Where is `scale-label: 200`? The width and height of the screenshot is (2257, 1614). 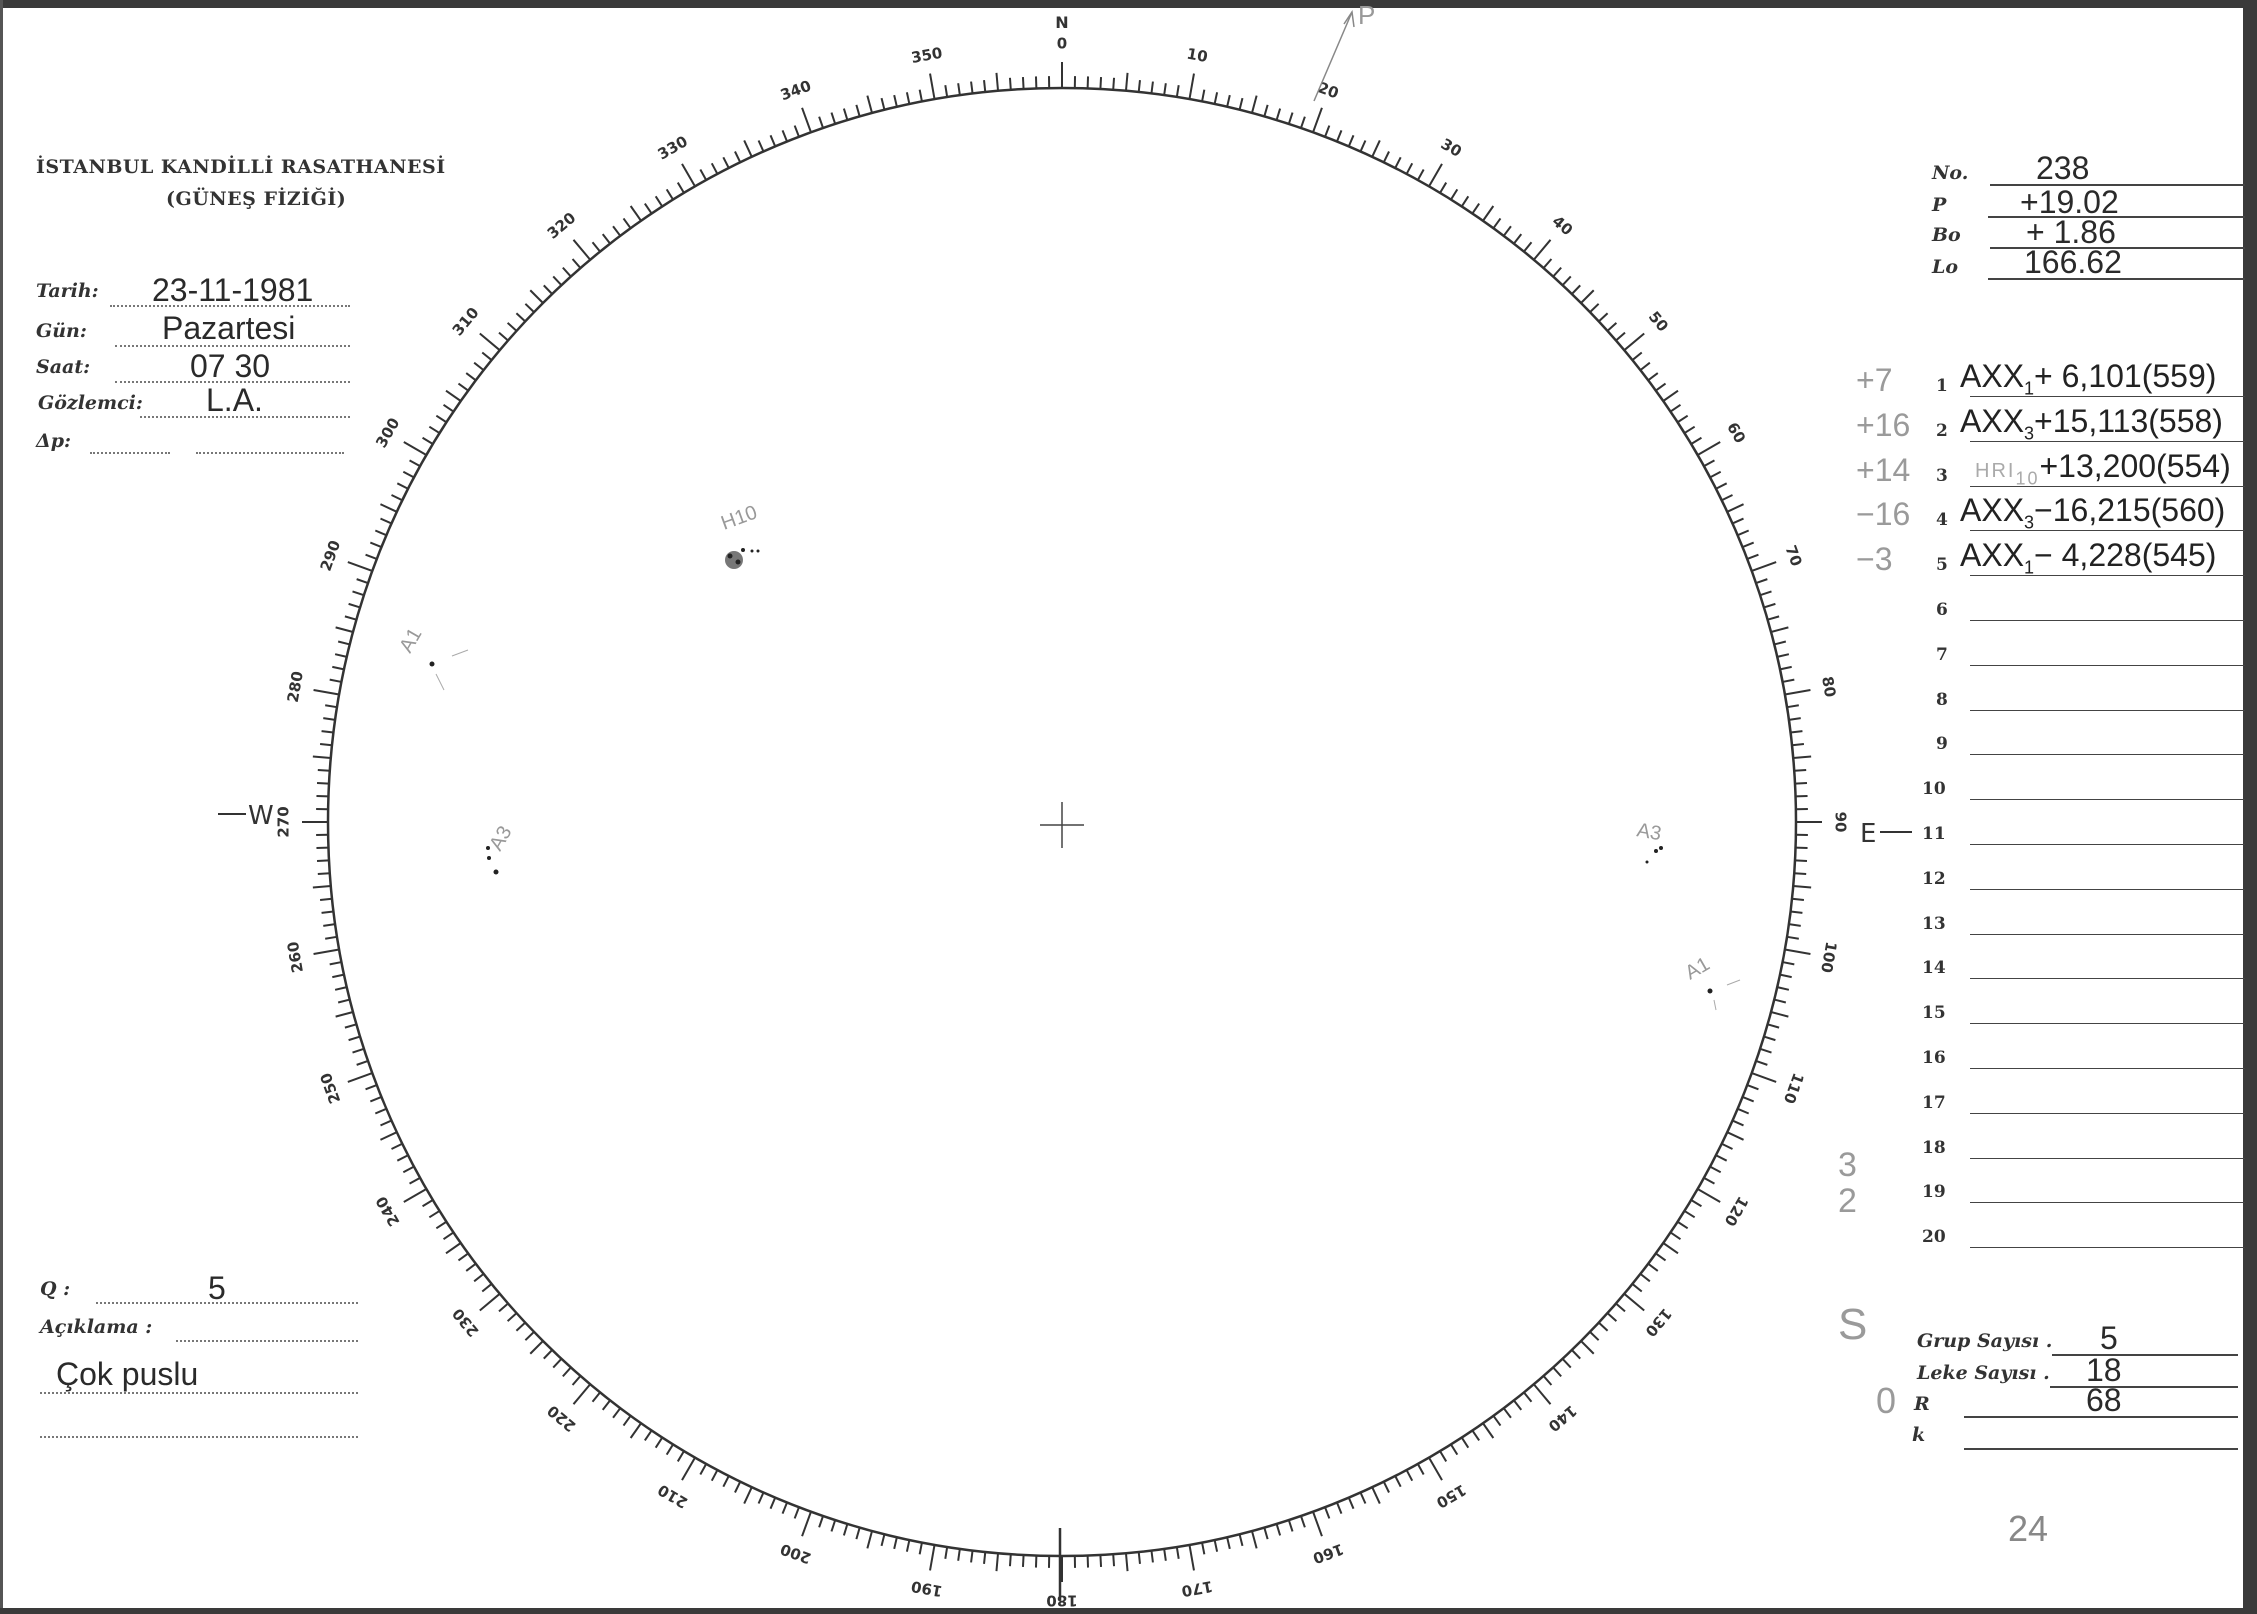 scale-label: 200 is located at coordinates (796, 1554).